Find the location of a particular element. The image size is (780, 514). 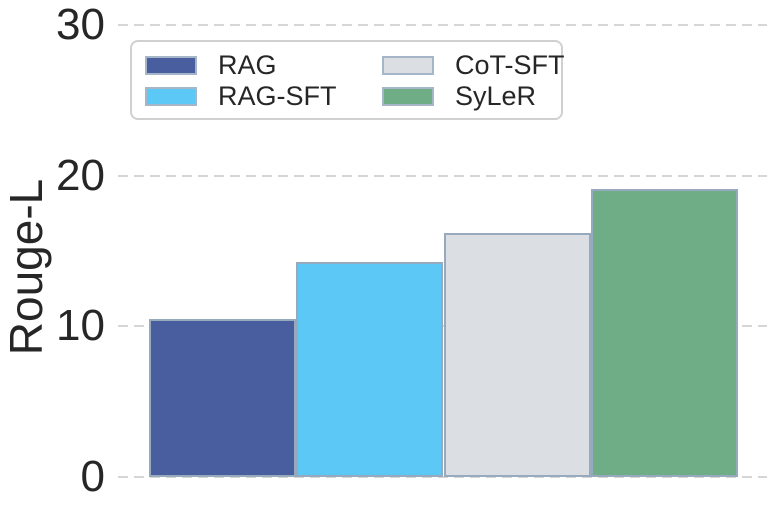

legend-label-rag: RAG is located at coordinates (247, 65).